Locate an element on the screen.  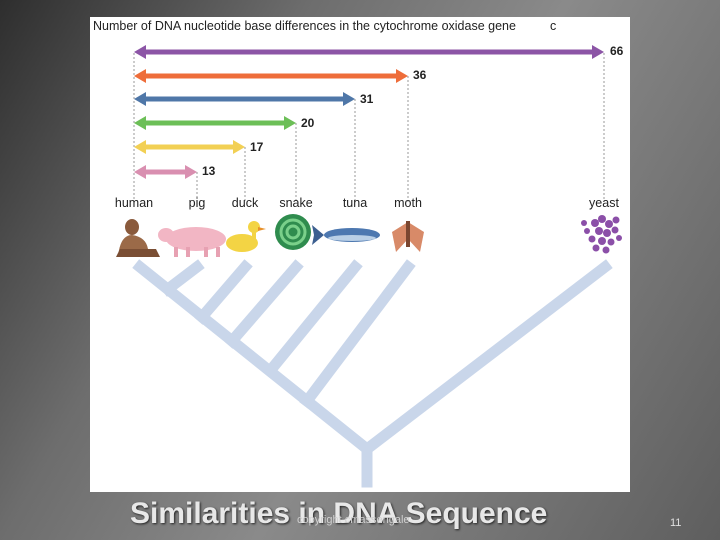
yeast-picture is located at coordinates (601, 234).